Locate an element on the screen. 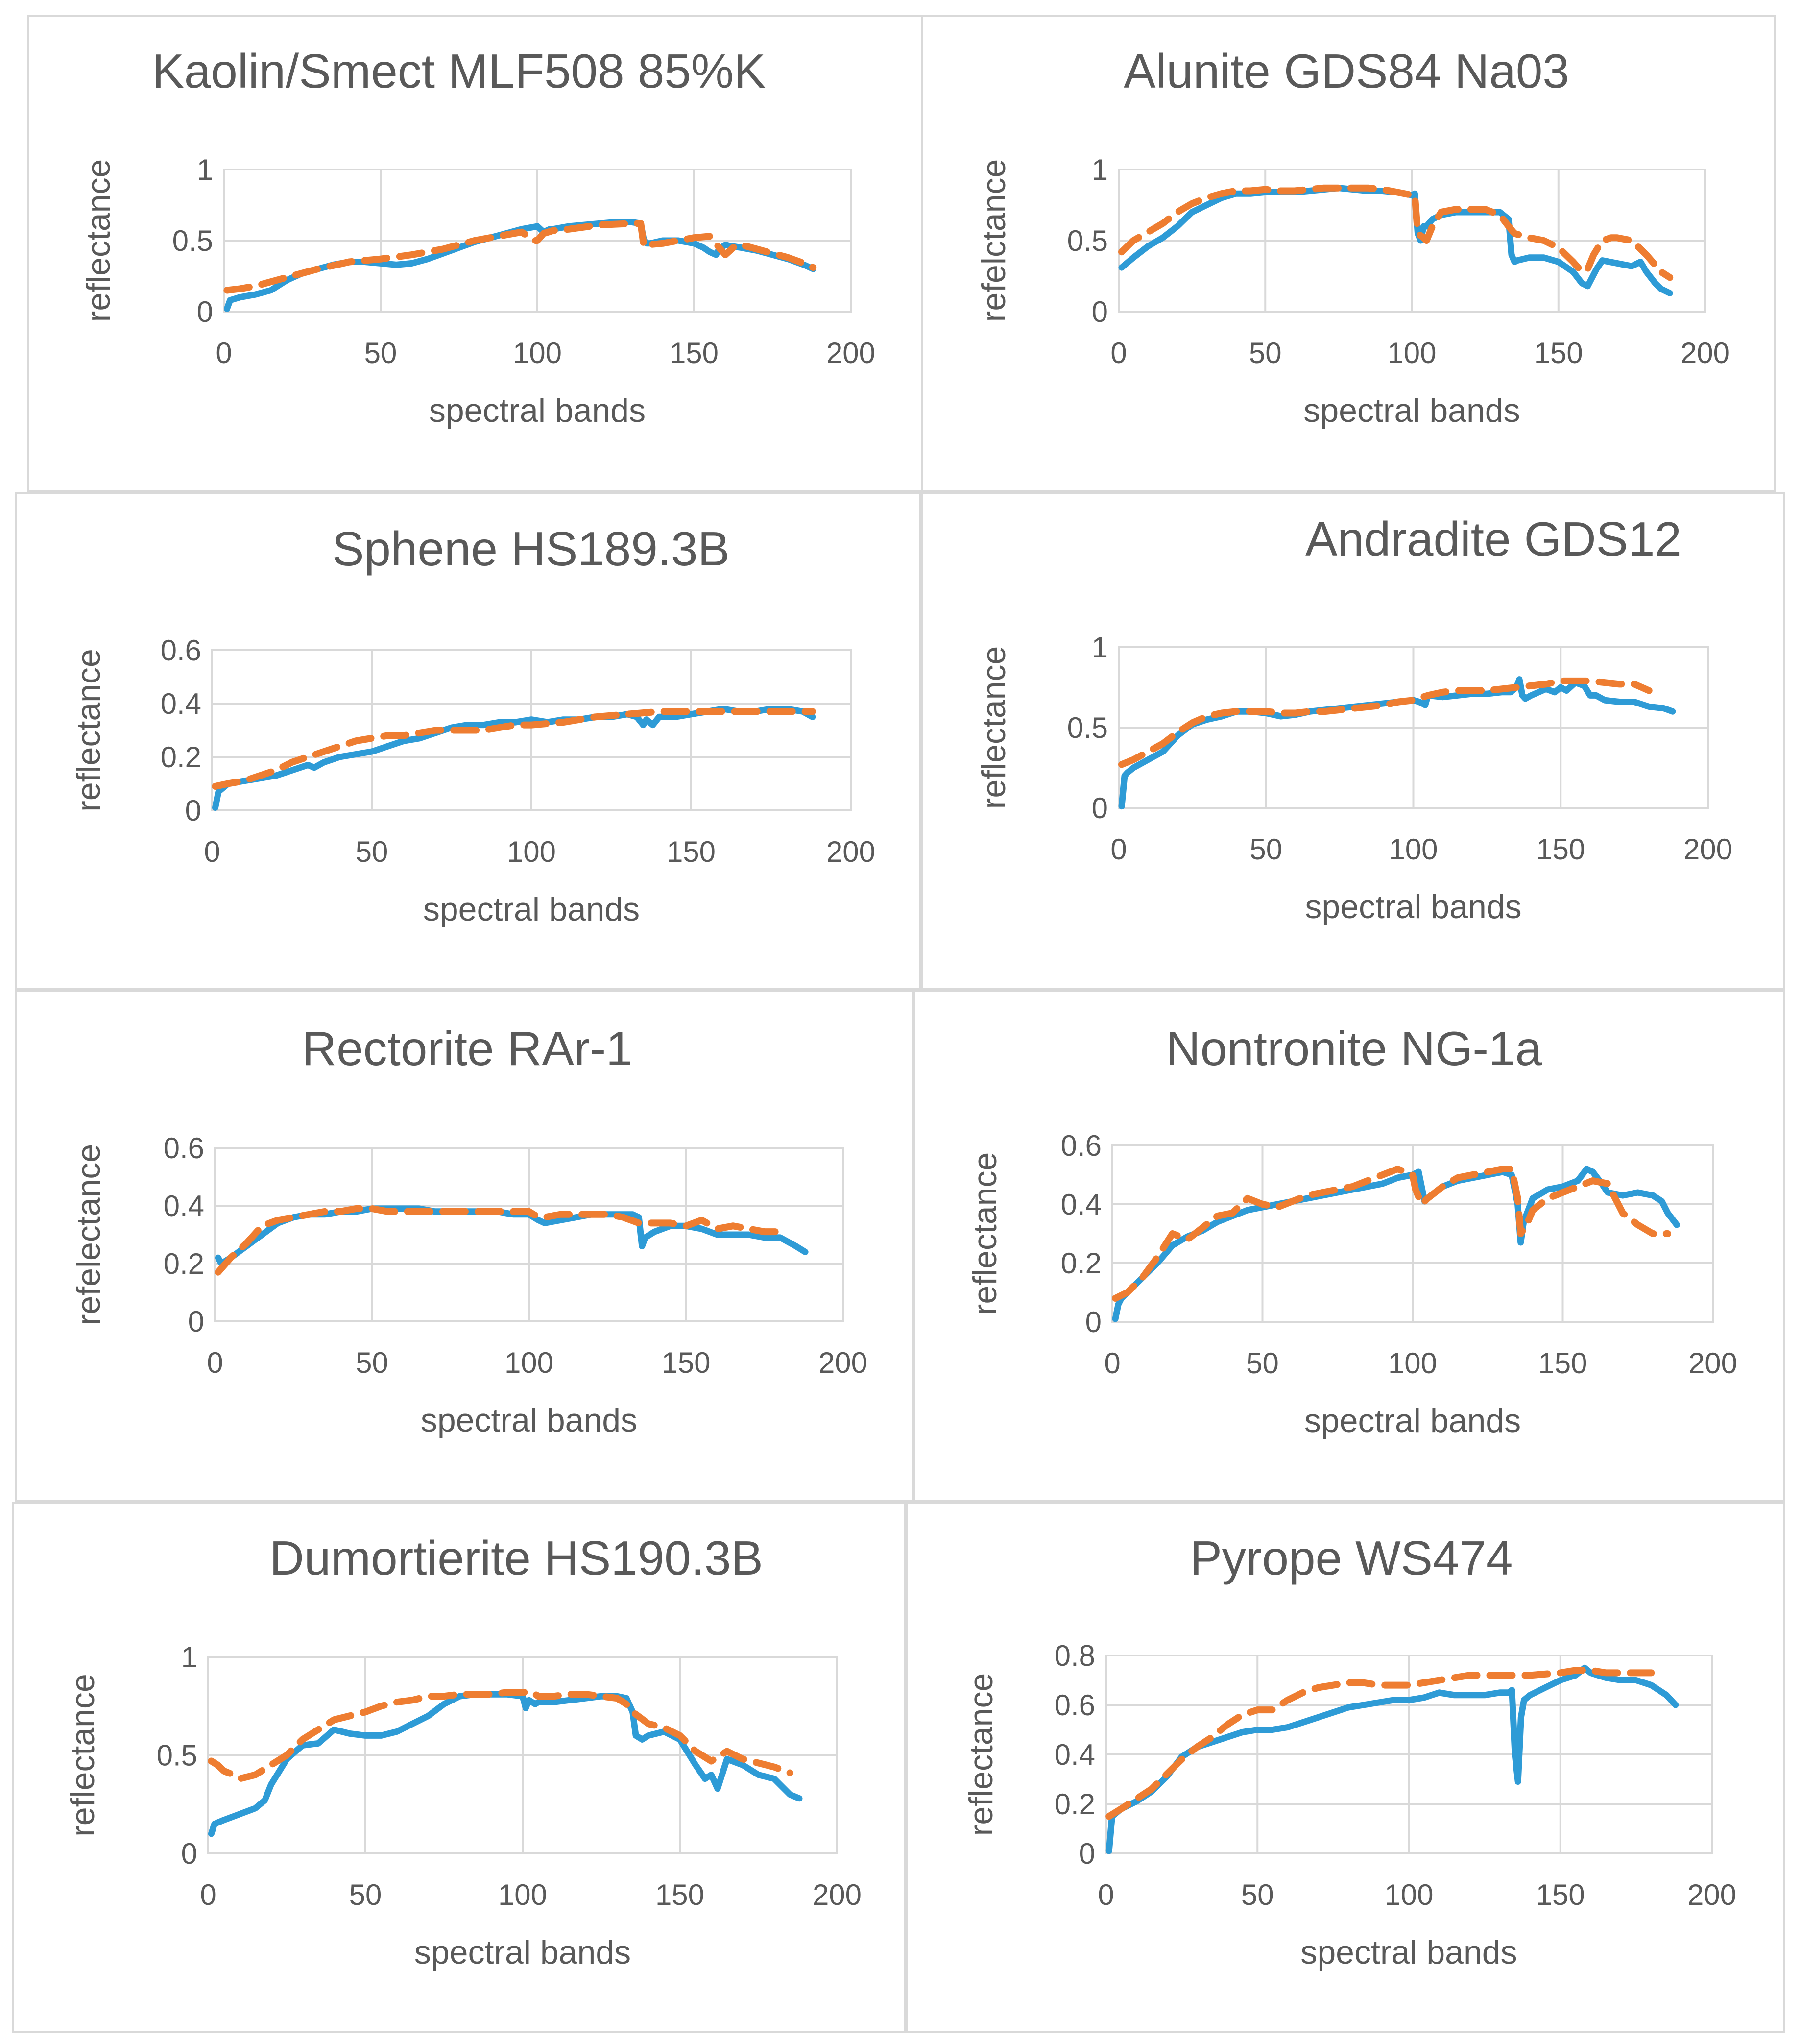 The width and height of the screenshot is (1801, 2044). y-axis-title: refelectance is located at coordinates (88, 1235).